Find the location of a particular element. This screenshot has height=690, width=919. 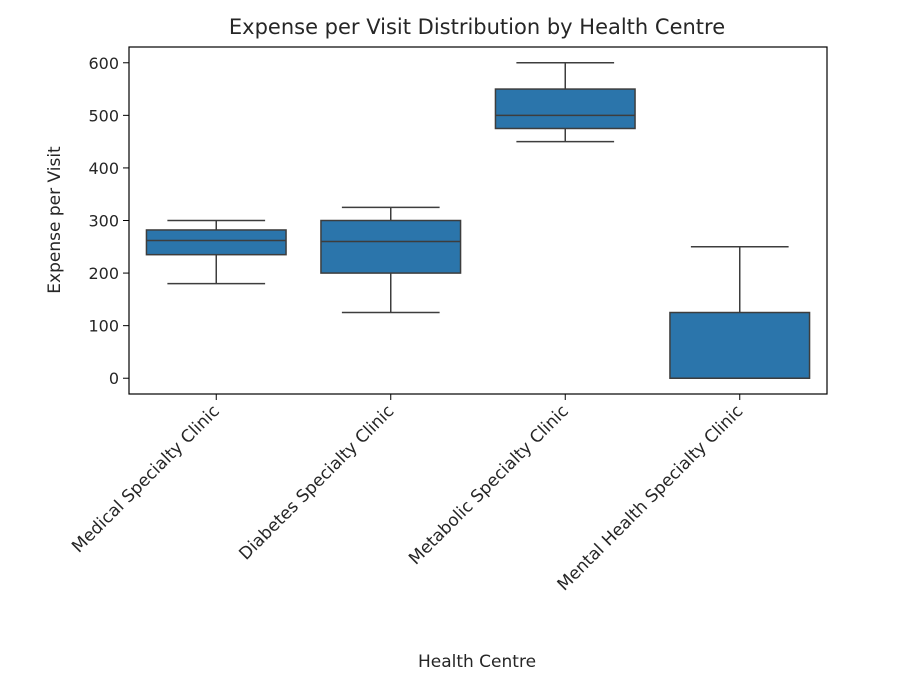

x-tick-label: Medical Specialty Clinic is located at coordinates (146, 479).